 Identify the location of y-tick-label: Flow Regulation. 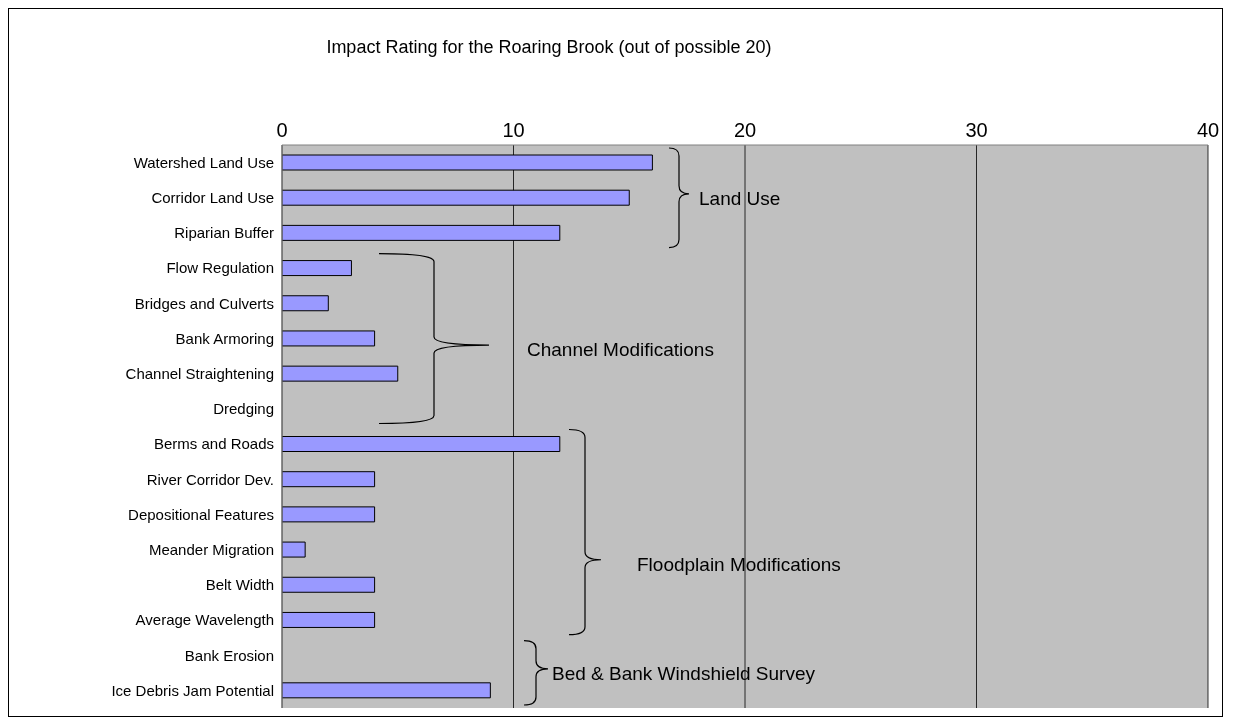
(220, 268).